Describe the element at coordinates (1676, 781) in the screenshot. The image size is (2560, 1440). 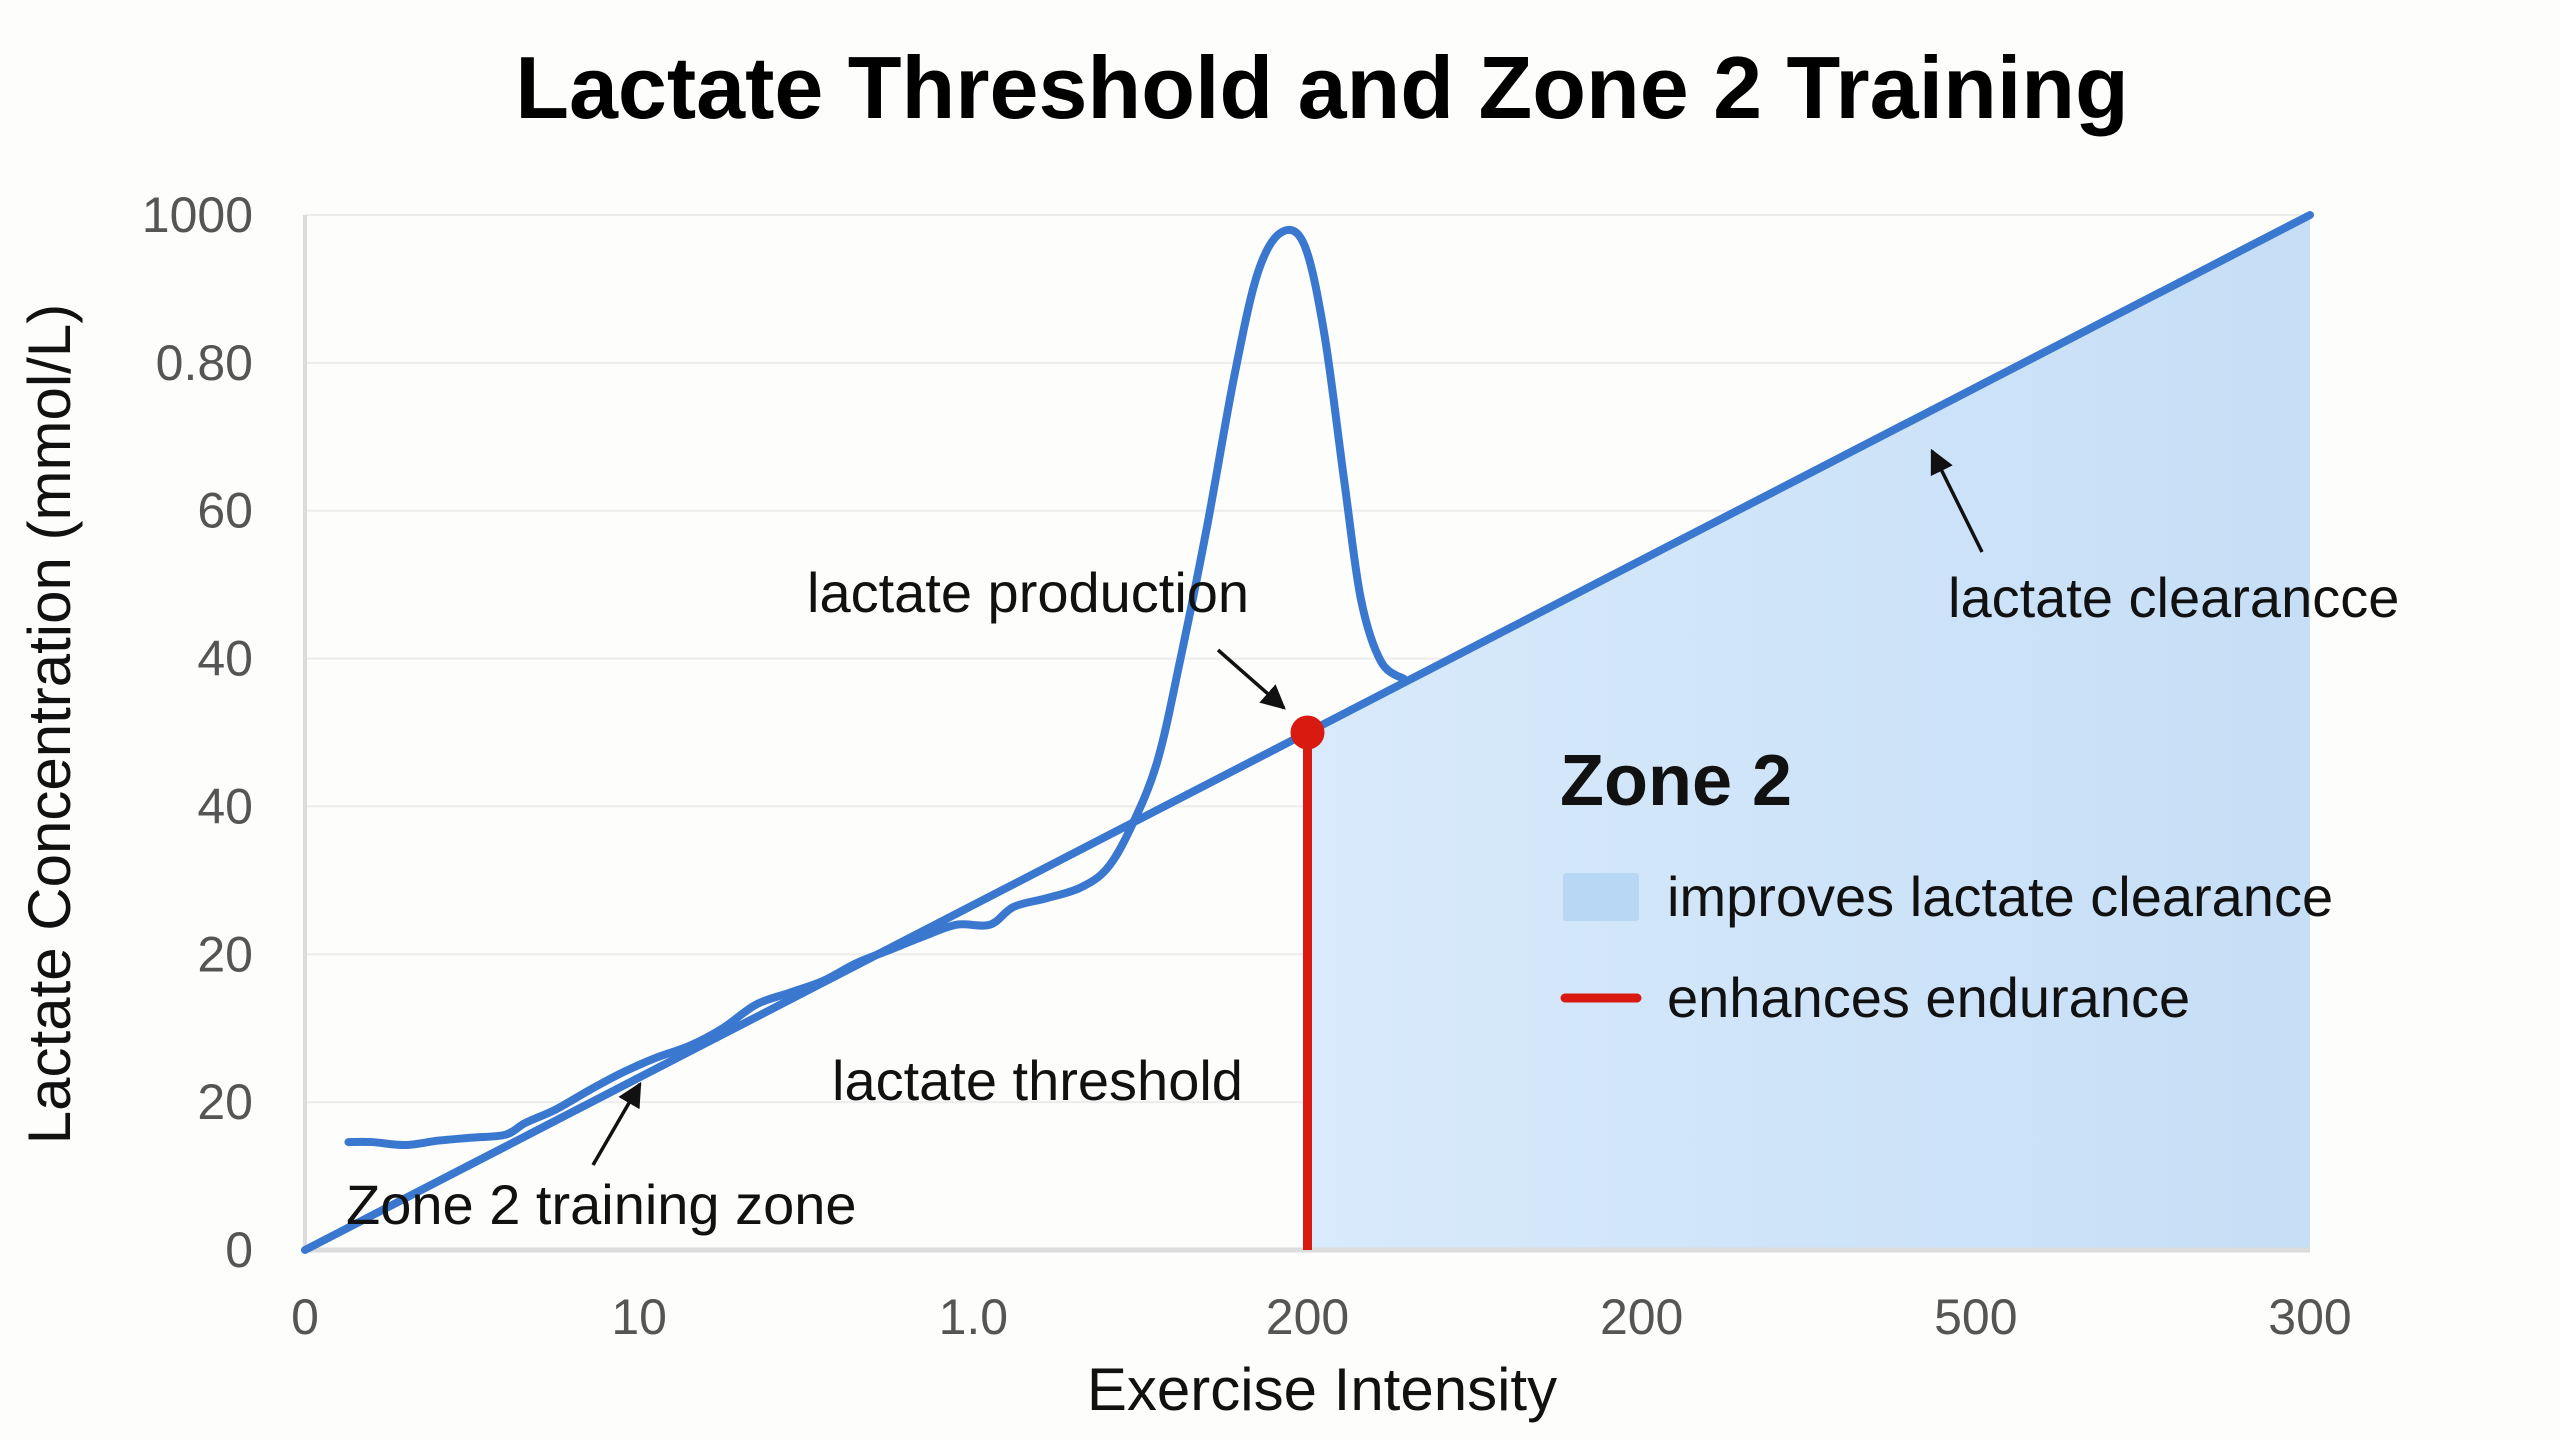
I see `legend-title: Zone 2` at that location.